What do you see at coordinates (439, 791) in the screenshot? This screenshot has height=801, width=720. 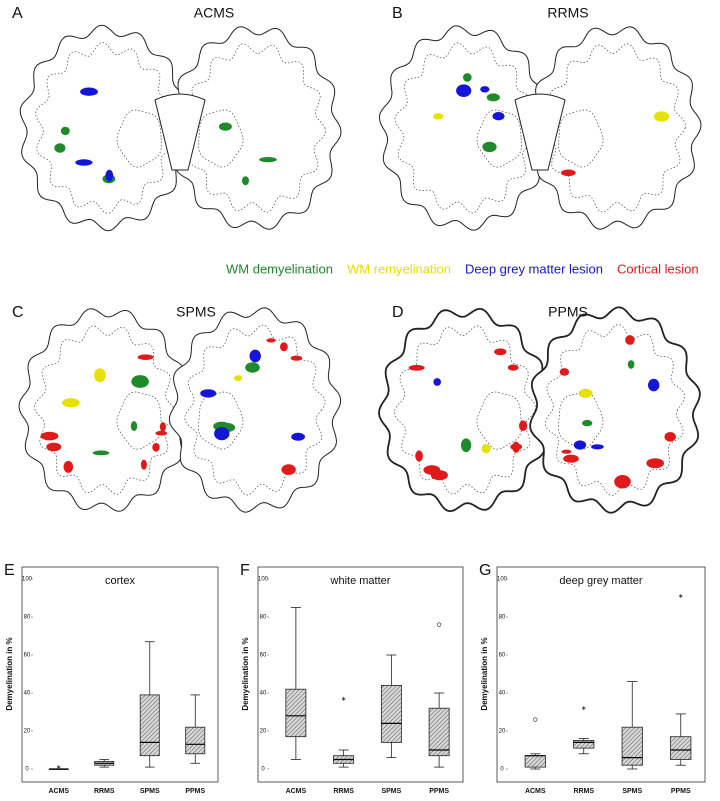 I see `x-tick-label: PPMS` at bounding box center [439, 791].